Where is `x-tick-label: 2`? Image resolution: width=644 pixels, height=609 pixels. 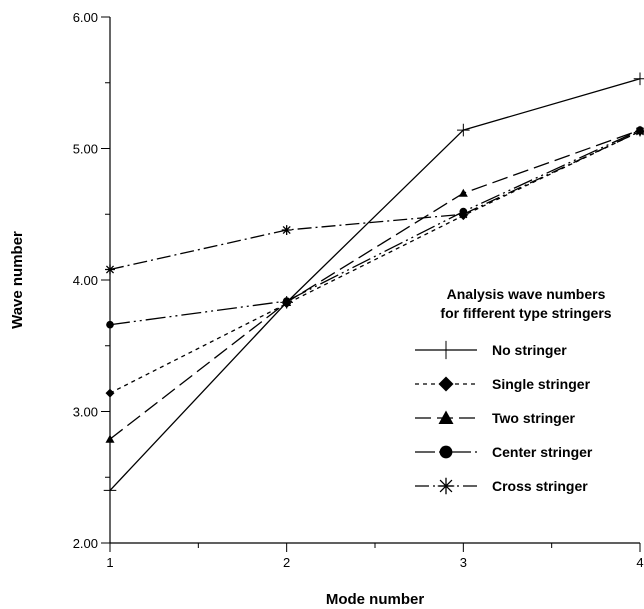
x-tick-label: 2 is located at coordinates (286, 562).